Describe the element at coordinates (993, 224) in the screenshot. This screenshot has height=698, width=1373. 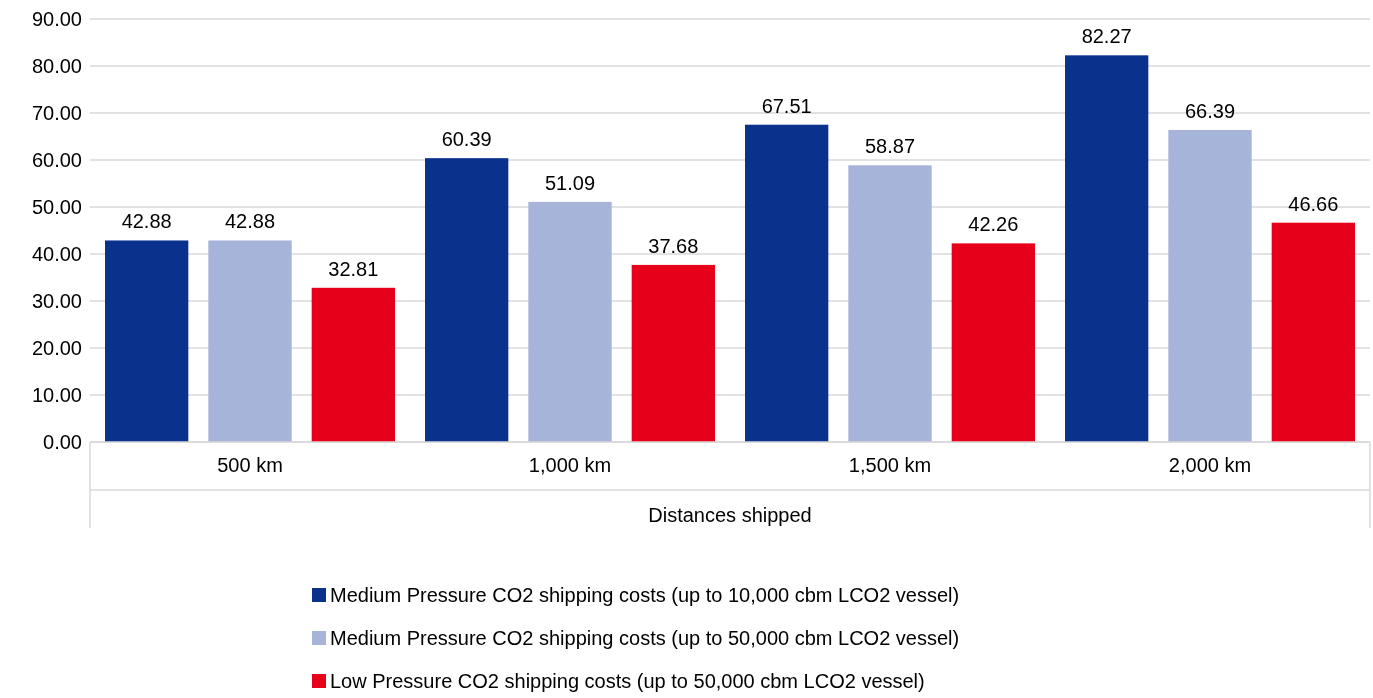
I see `data-label: 42.26` at that location.